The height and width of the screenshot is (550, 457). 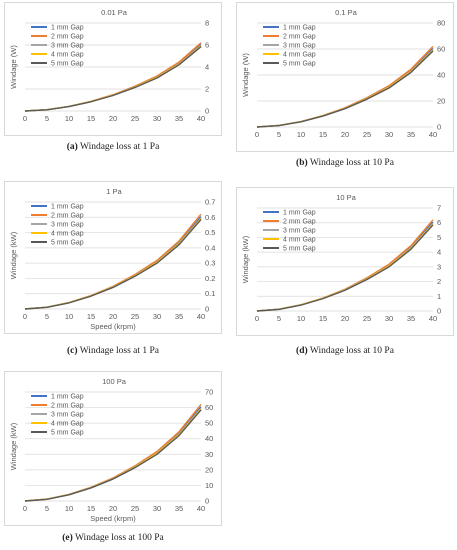 What do you see at coordinates (439, 266) in the screenshot?
I see `y-tick-label: 3` at bounding box center [439, 266].